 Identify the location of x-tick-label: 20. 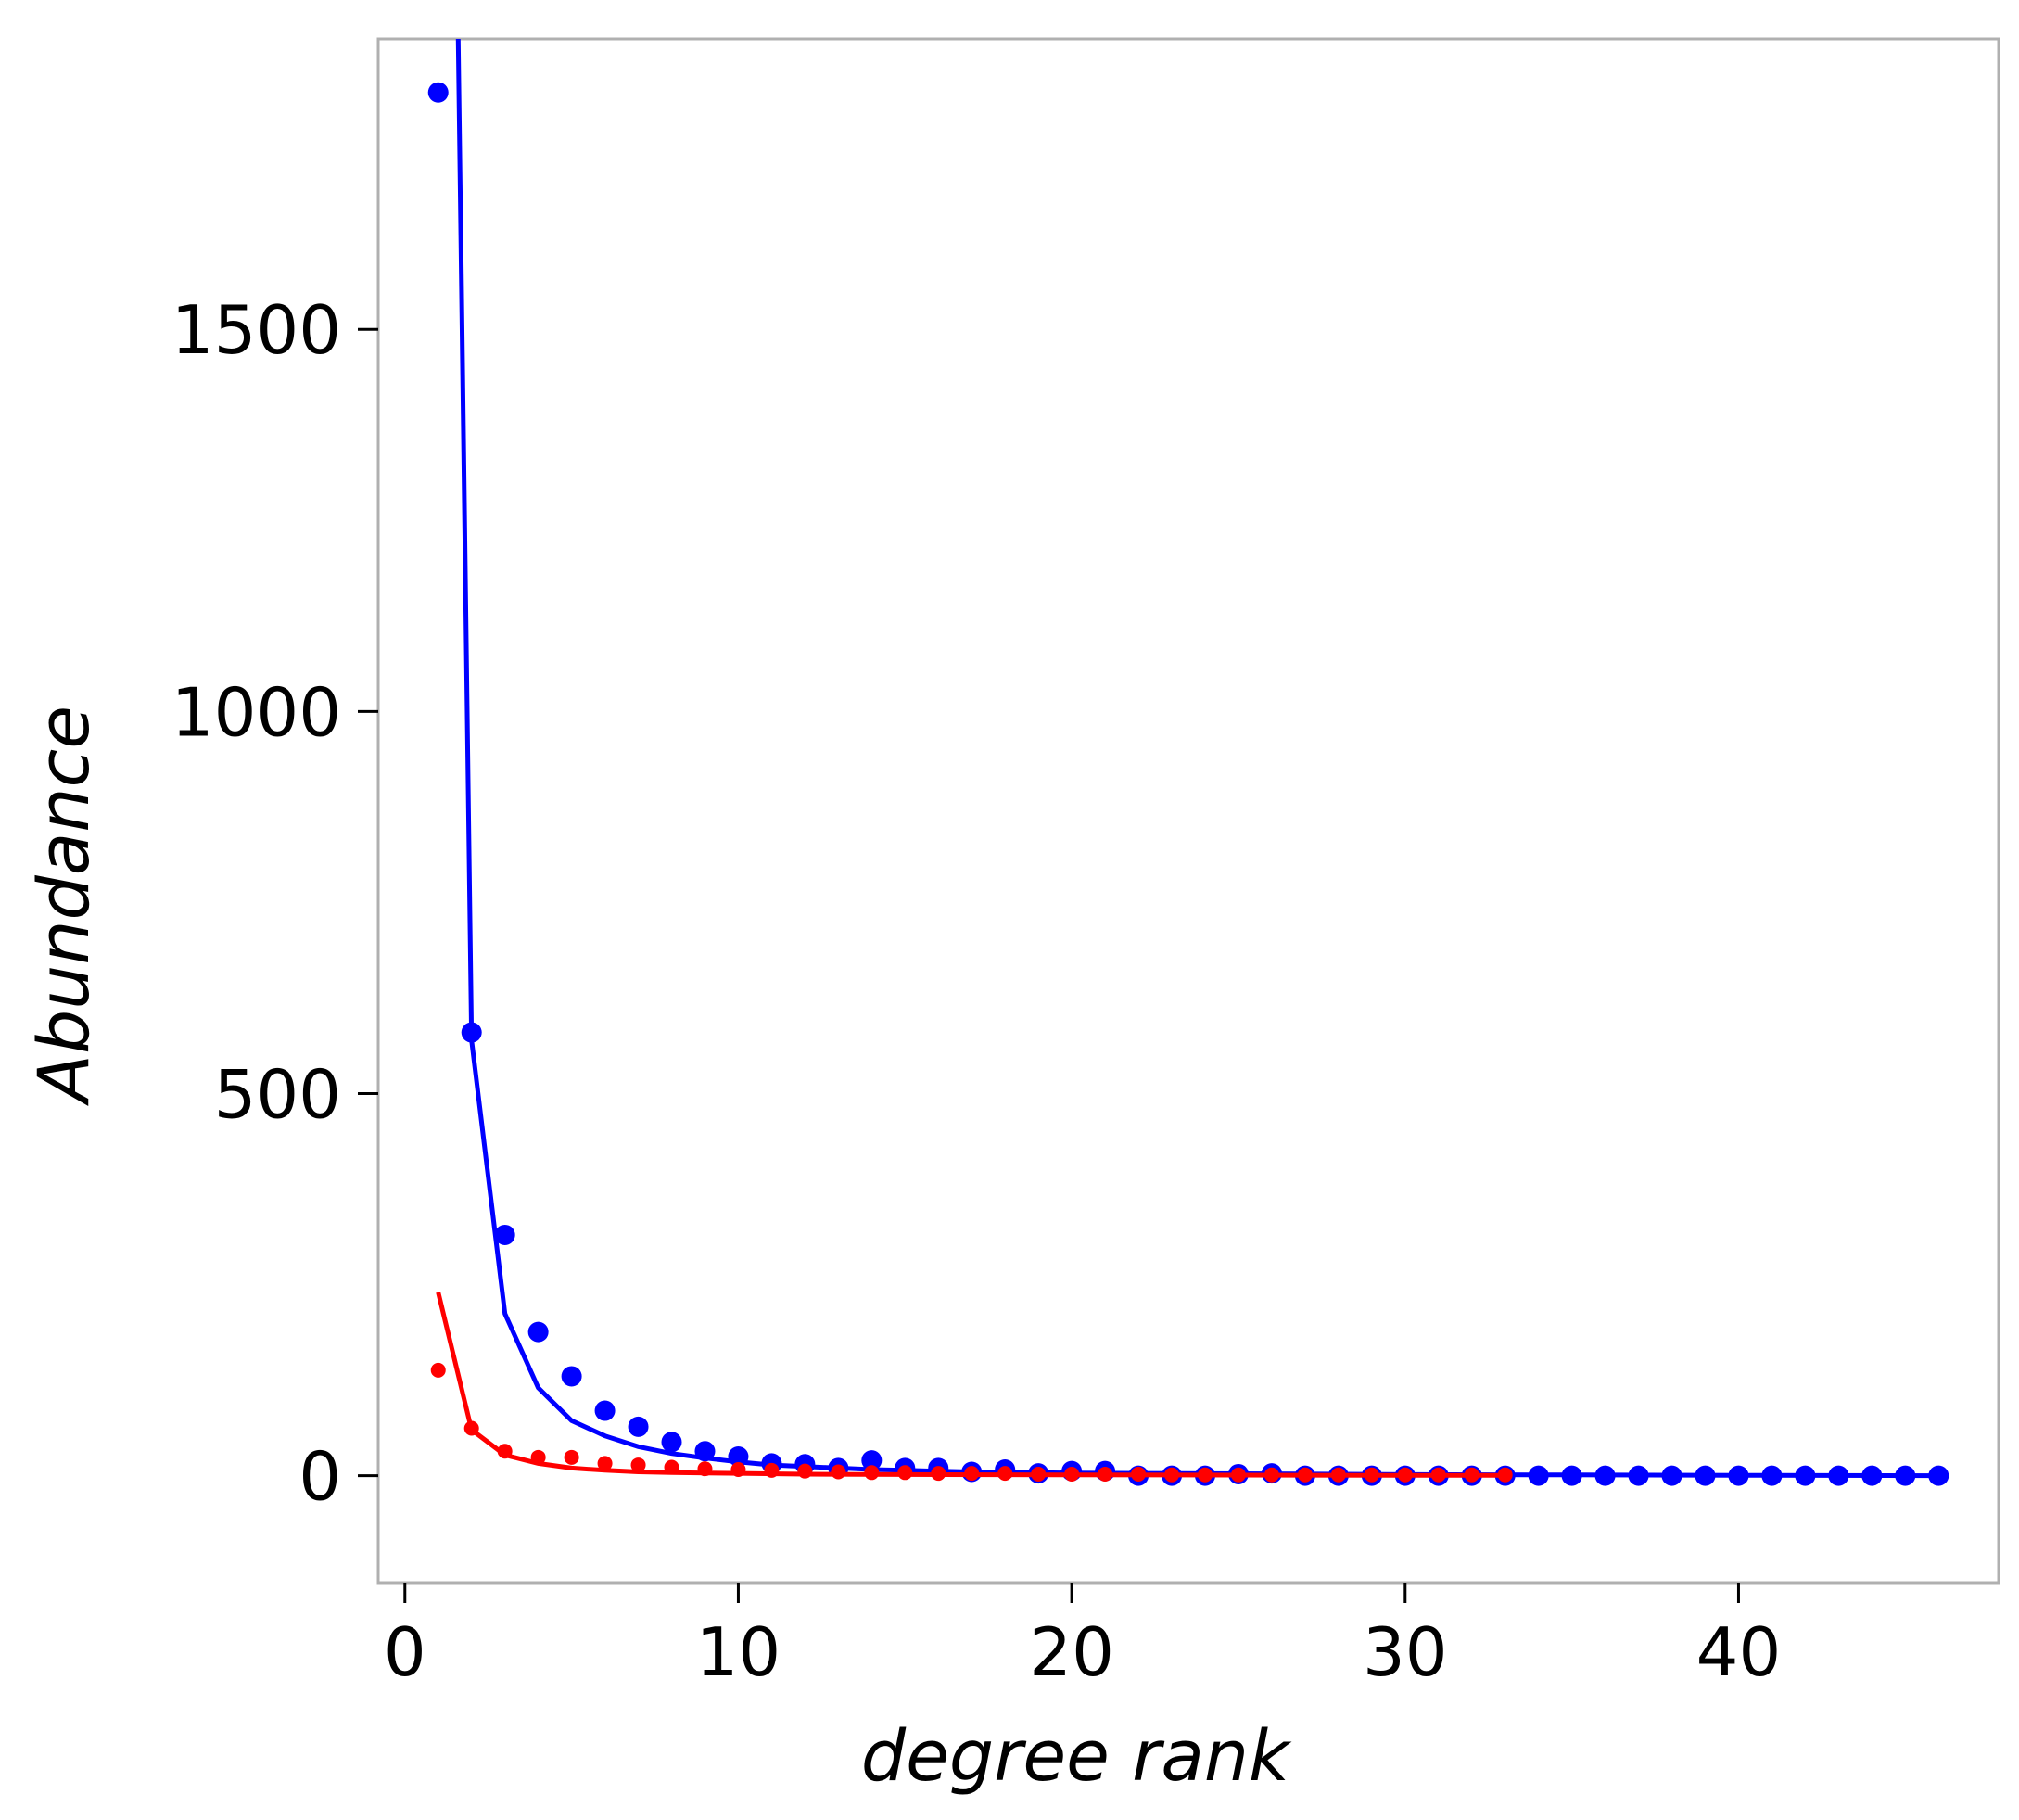
(1071, 1652).